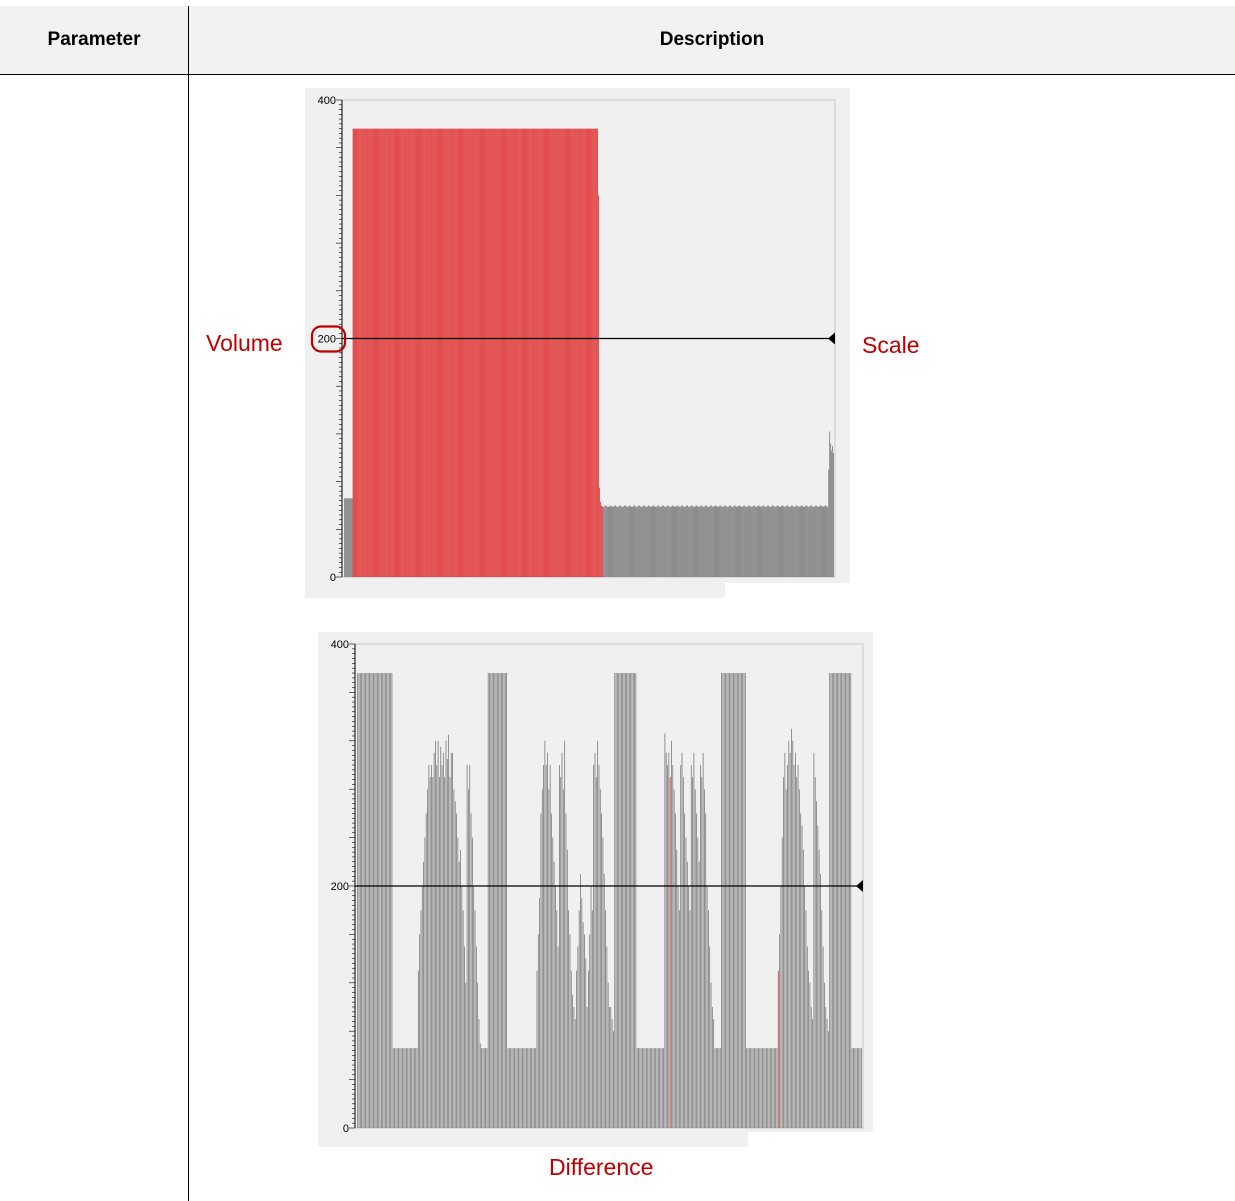 This screenshot has width=1235, height=1201. I want to click on volume-highlight-circle, so click(328, 339).